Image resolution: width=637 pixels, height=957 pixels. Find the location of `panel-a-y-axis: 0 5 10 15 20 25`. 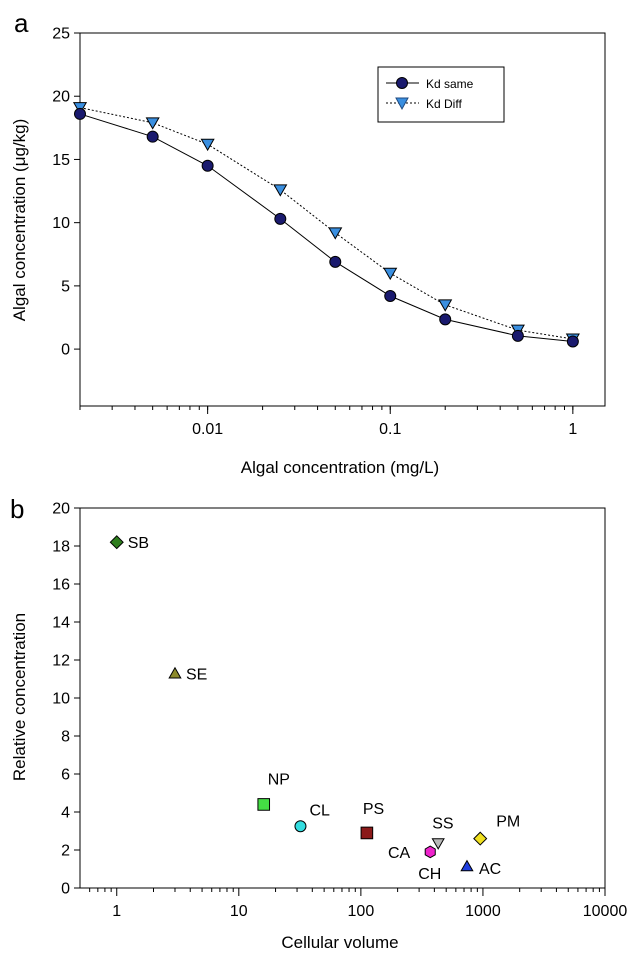

panel-a-y-axis: 0 5 10 15 20 25 is located at coordinates (66, 192).